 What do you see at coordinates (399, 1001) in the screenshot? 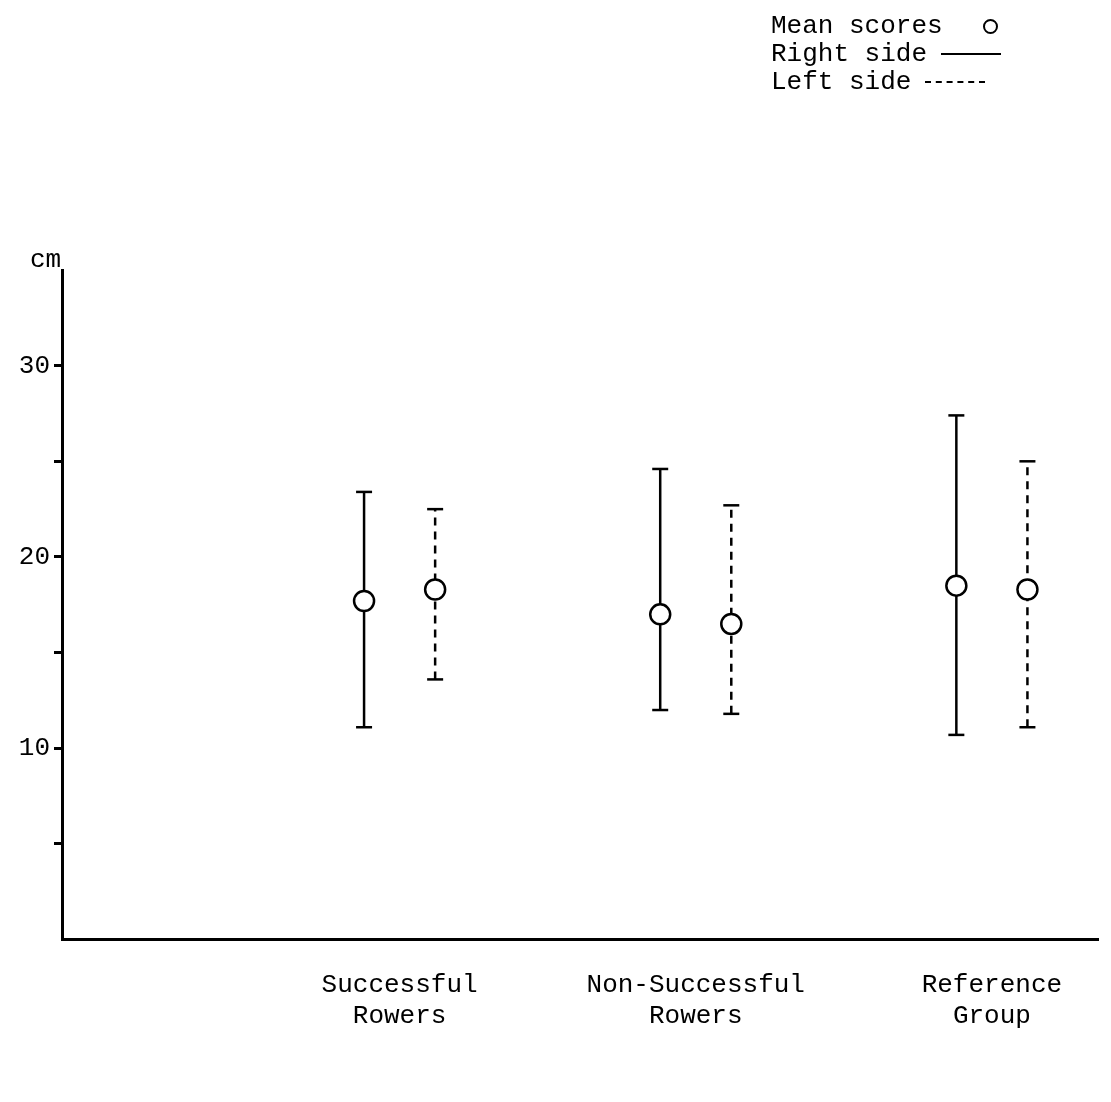
I see `x-tick-label: Successful Rowers` at bounding box center [399, 1001].